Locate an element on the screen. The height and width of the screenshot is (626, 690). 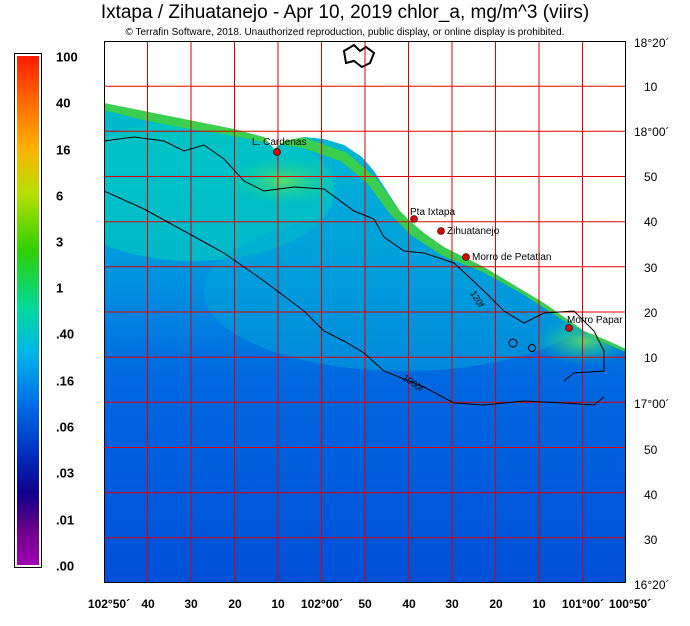
lat-label-18-20: 18°20´ is located at coordinates (652, 43).